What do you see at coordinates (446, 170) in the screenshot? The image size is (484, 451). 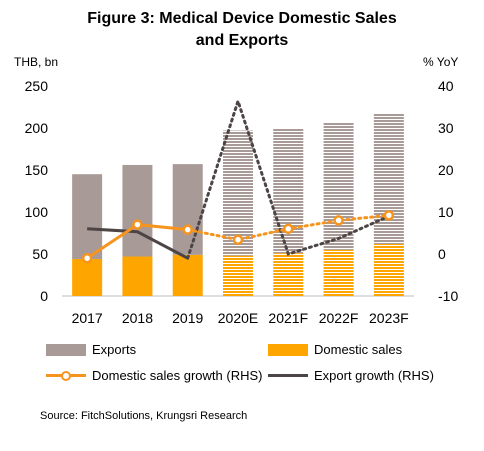 I see `right-tick-label: 20` at bounding box center [446, 170].